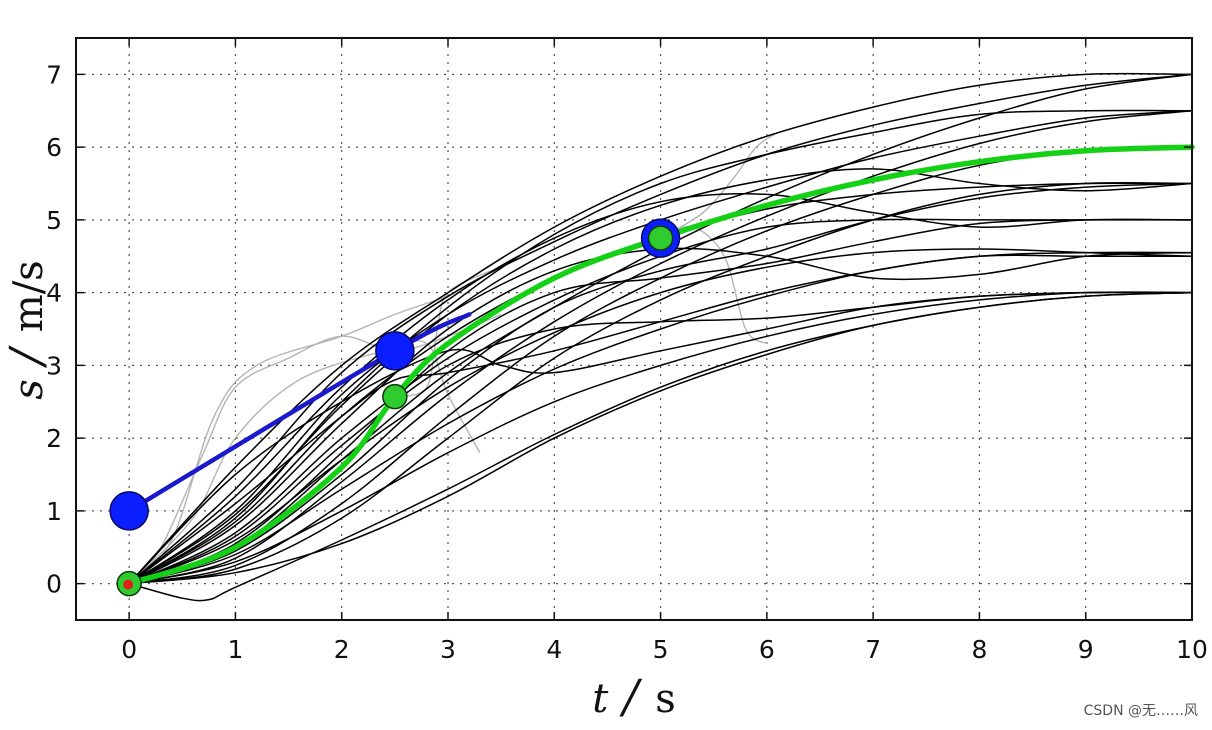 This screenshot has width=1212, height=730. I want to click on x-tick-label: 7, so click(873, 649).